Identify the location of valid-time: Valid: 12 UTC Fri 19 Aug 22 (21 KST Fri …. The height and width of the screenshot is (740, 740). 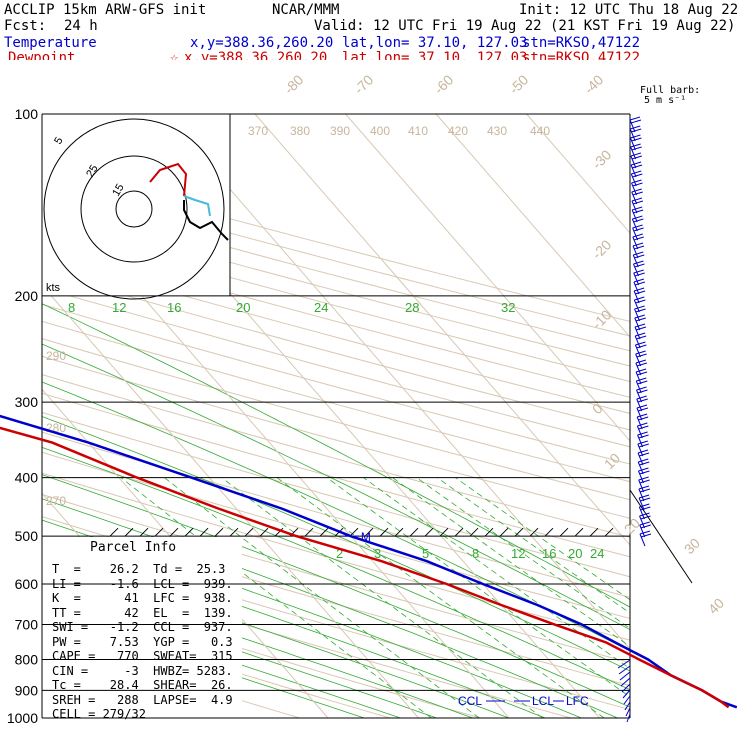
(525, 26).